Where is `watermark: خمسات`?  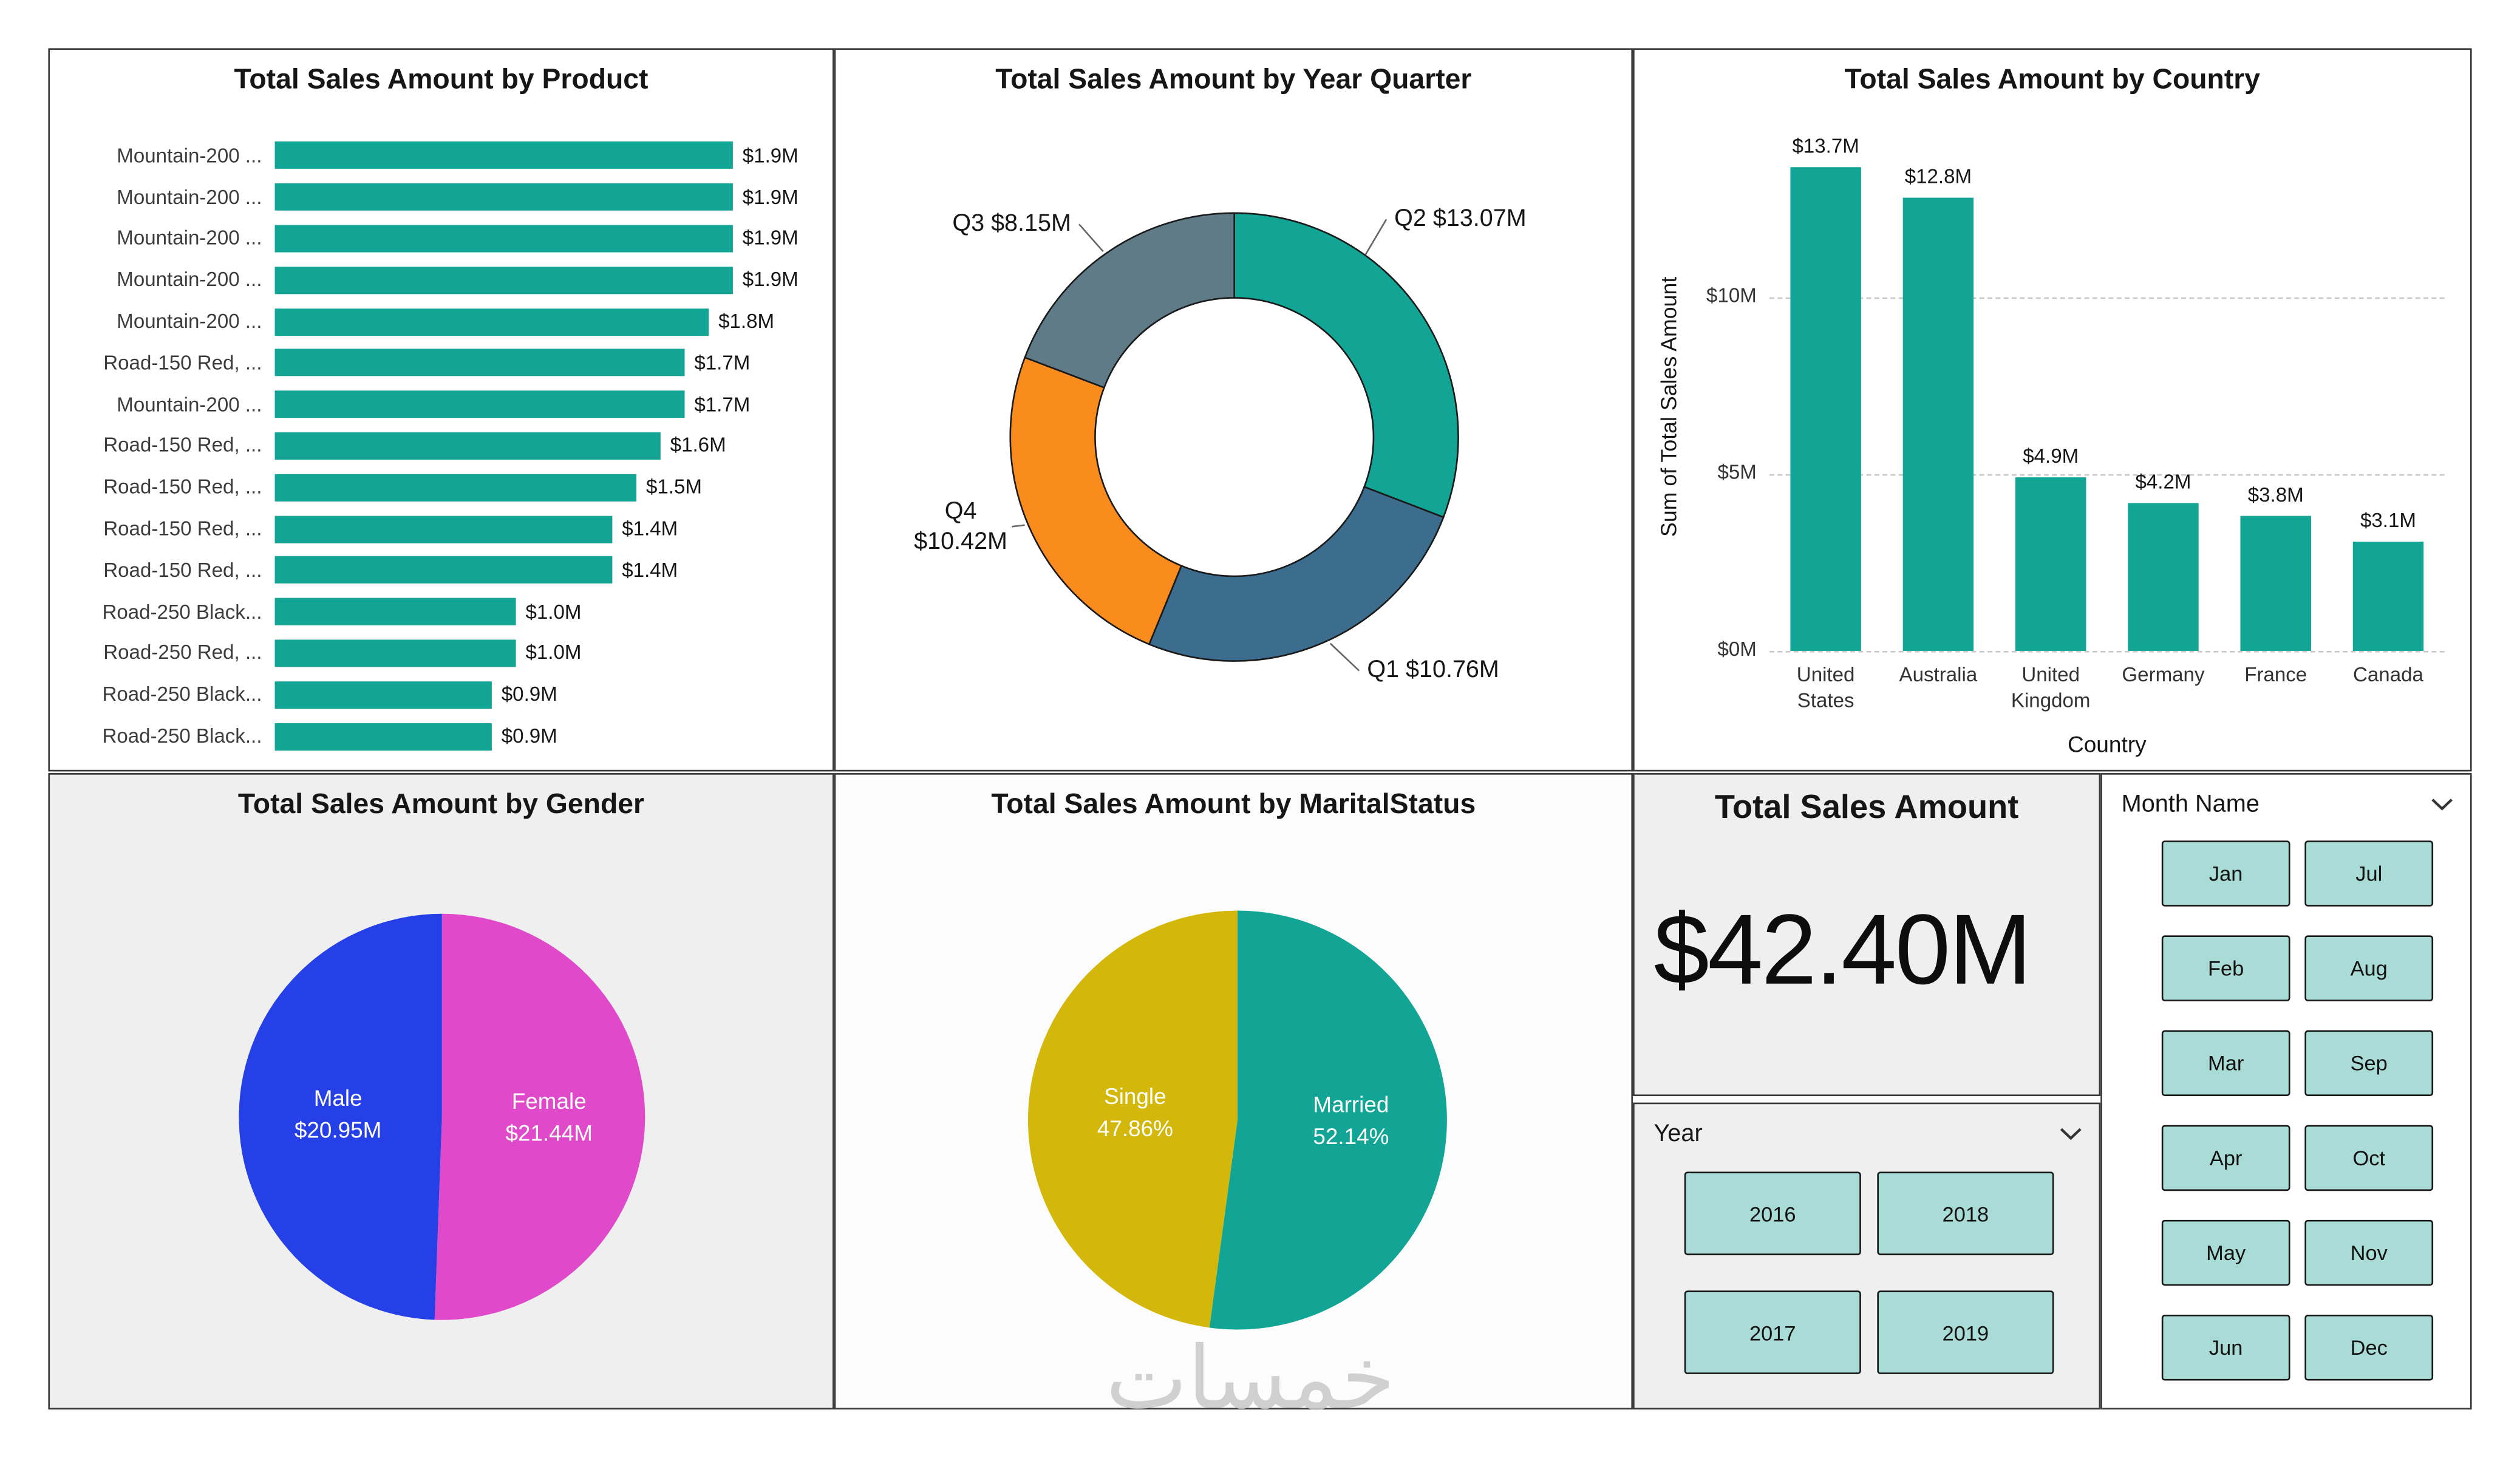
watermark: خمسات is located at coordinates (1250, 1379).